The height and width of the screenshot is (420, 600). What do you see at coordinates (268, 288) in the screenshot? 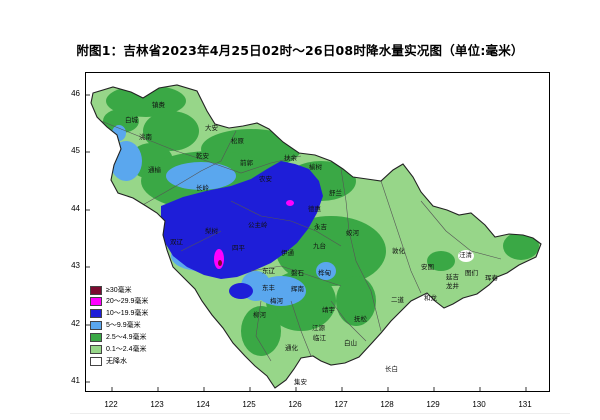
I see `place-label: 东丰` at bounding box center [268, 288].